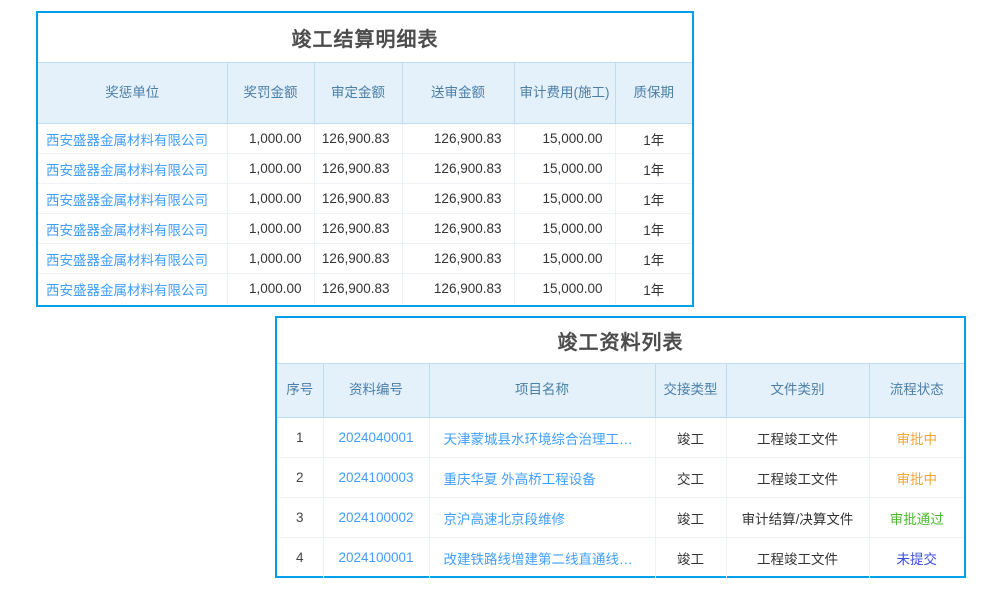 The width and height of the screenshot is (1000, 600). What do you see at coordinates (365, 37) in the screenshot?
I see `settlement-panel-title: 竣工结算明细表` at bounding box center [365, 37].